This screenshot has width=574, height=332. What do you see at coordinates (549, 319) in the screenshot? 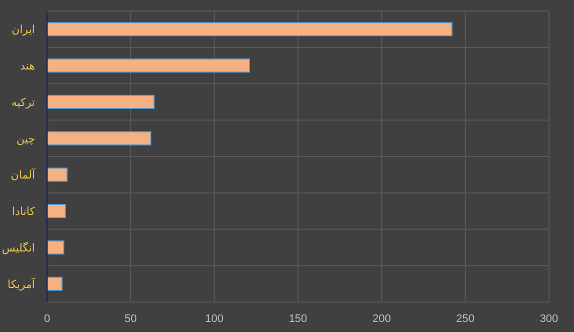
I see `x-tick-label: 300` at bounding box center [549, 319].